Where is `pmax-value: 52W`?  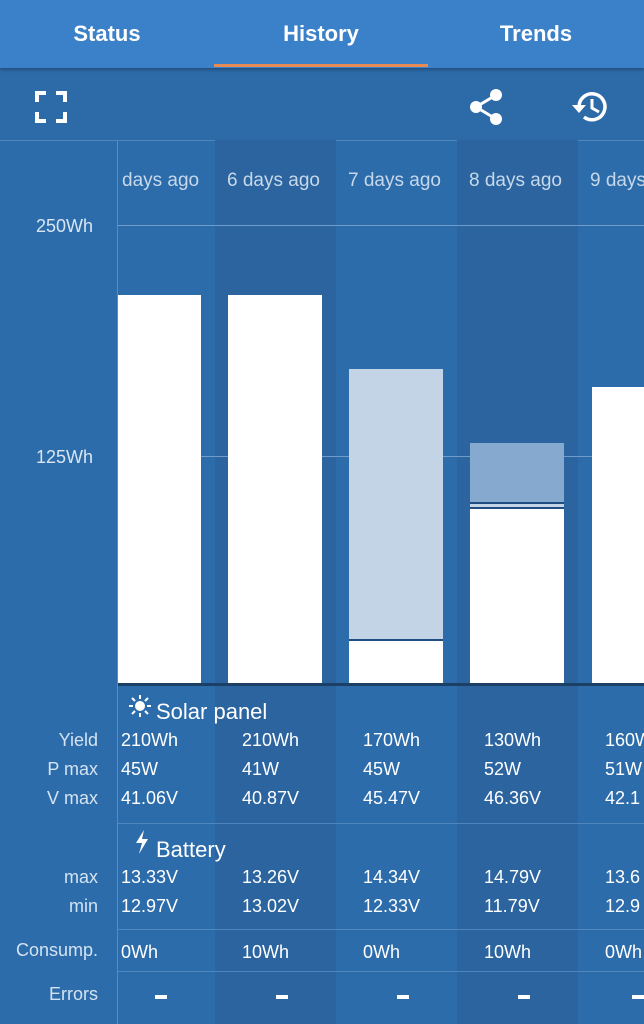 pmax-value: 52W is located at coordinates (503, 769).